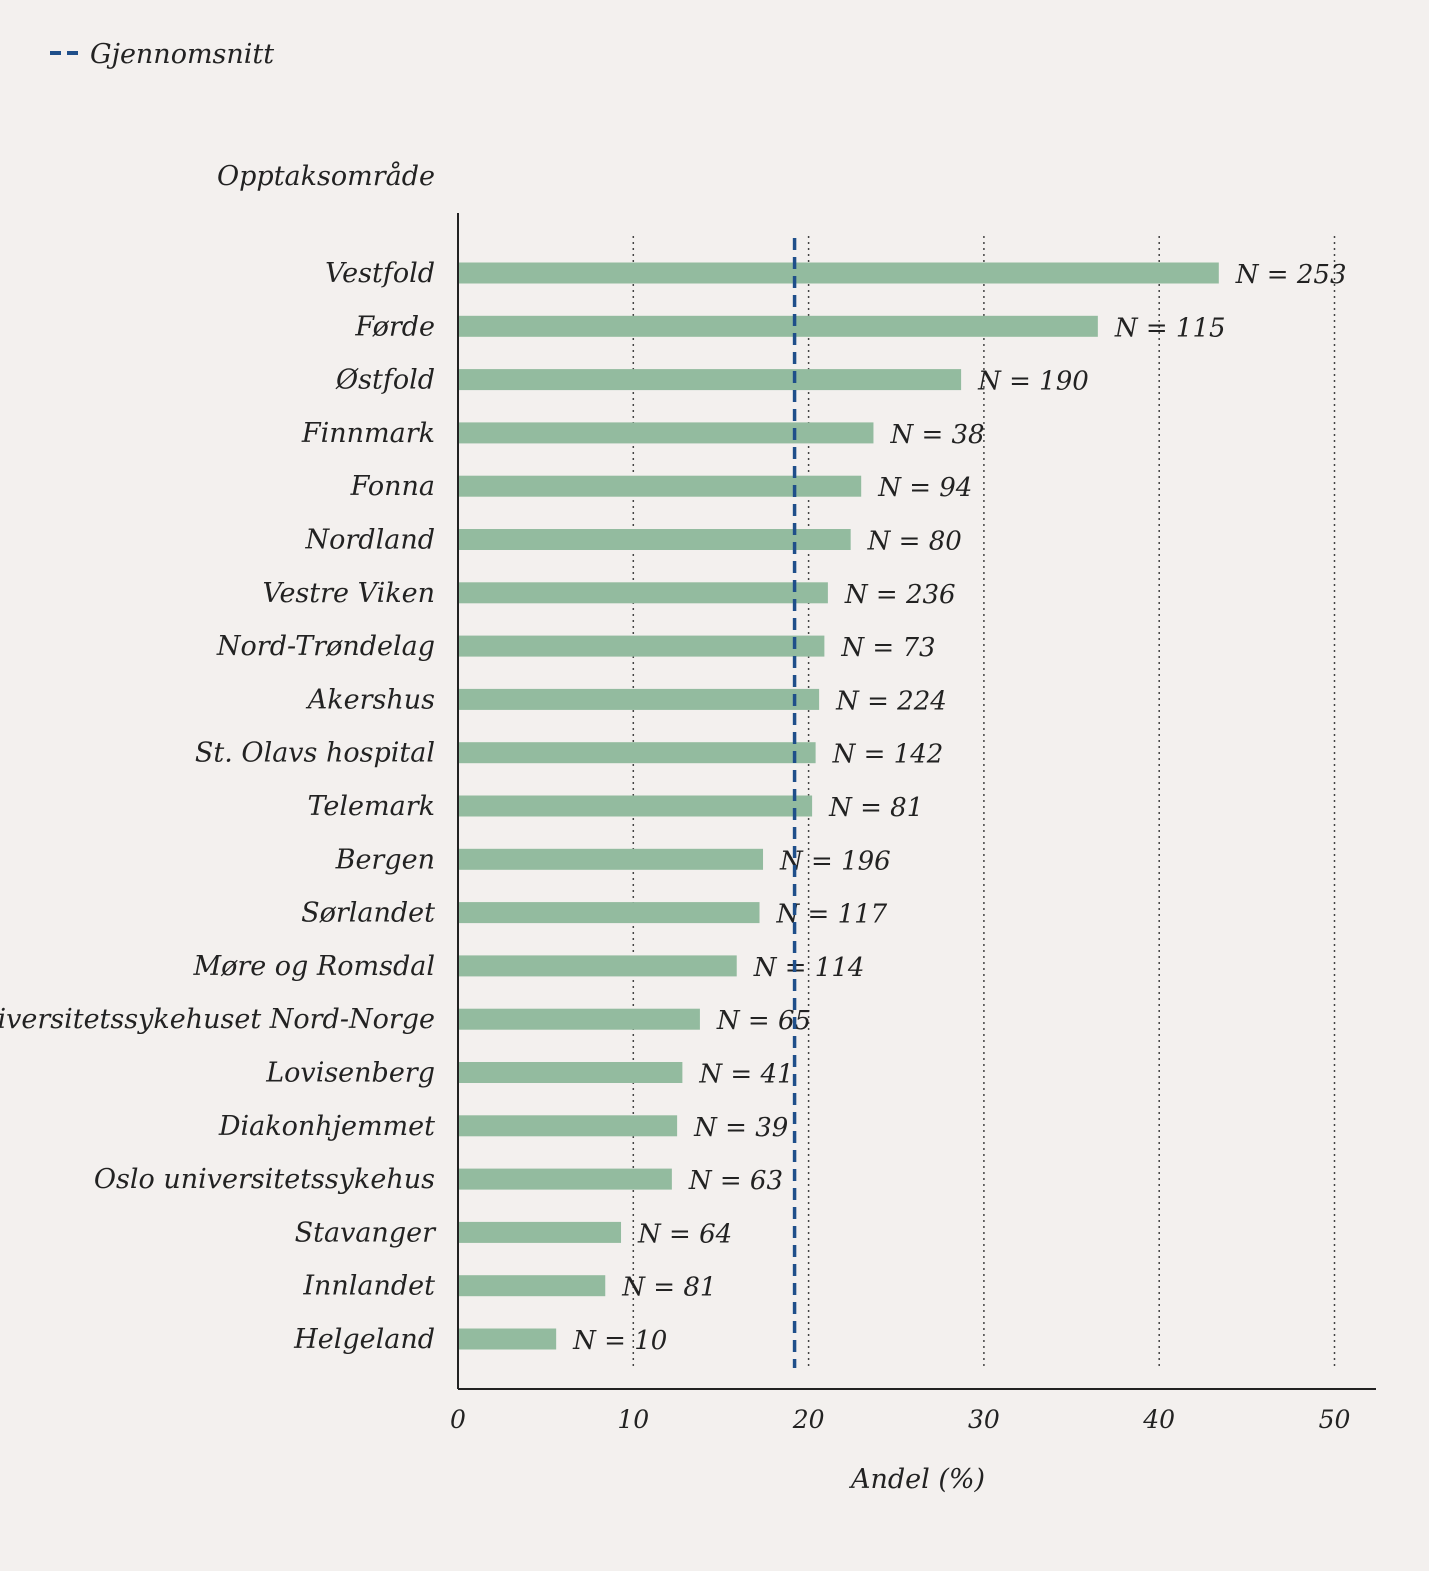 The width and height of the screenshot is (1429, 1571). I want to click on category-label-2: Østfold, so click(385, 380).